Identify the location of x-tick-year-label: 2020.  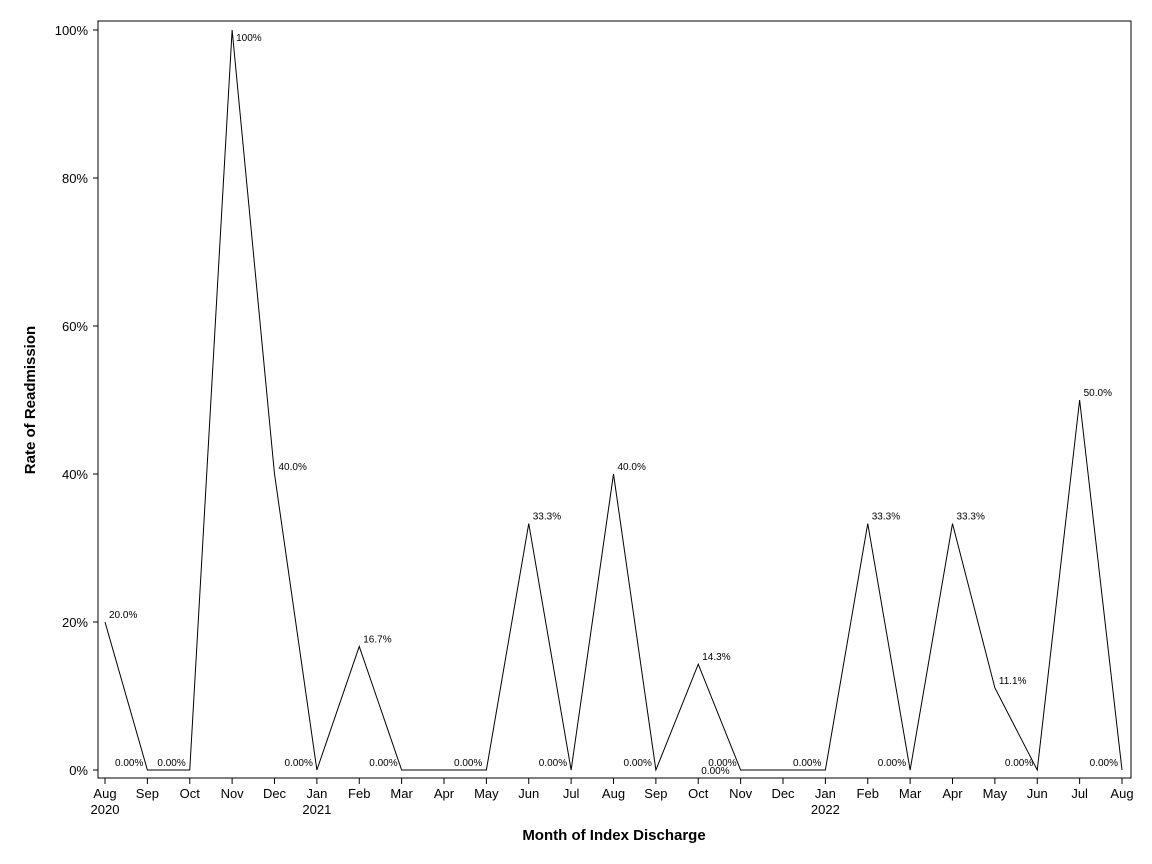
(105, 809).